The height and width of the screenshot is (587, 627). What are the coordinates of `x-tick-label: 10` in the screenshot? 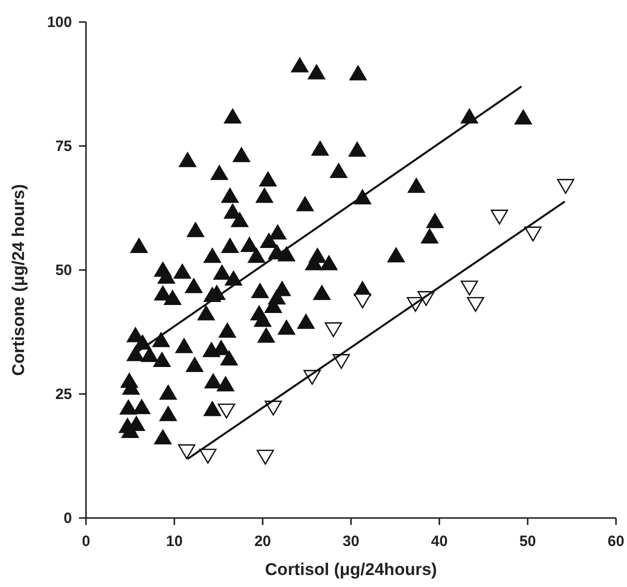 It's located at (174, 541).